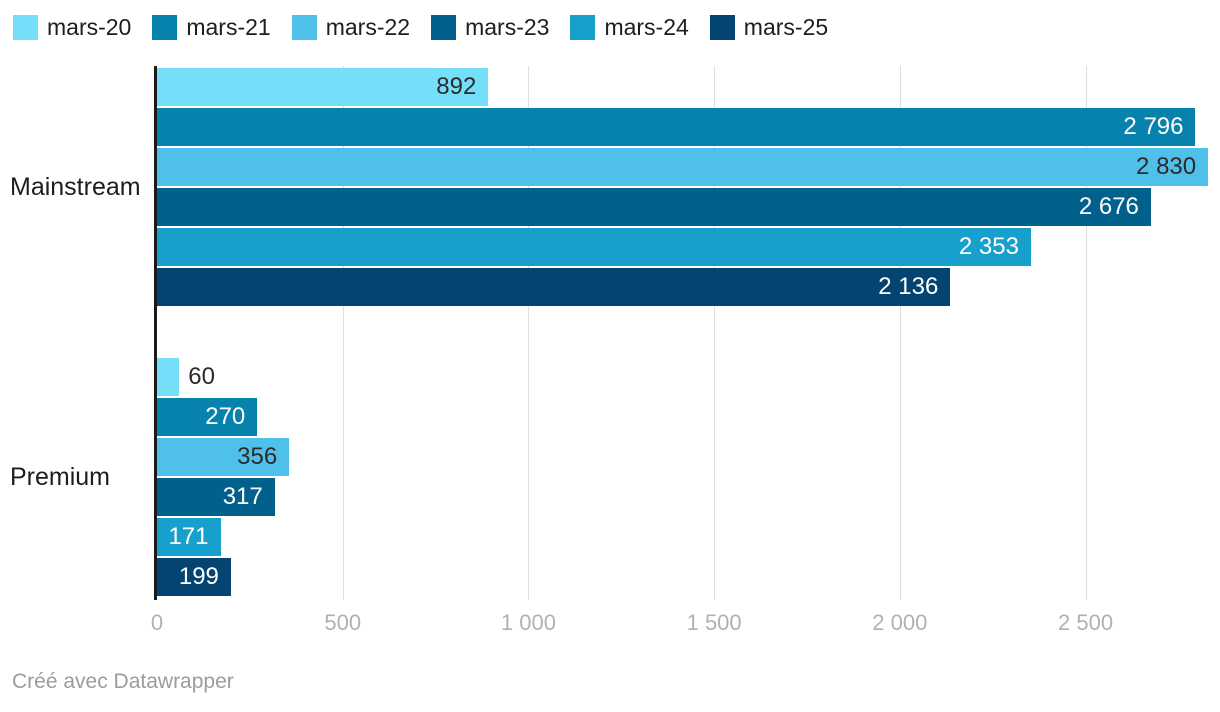  Describe the element at coordinates (257, 456) in the screenshot. I see `bar-value-label: 356` at that location.